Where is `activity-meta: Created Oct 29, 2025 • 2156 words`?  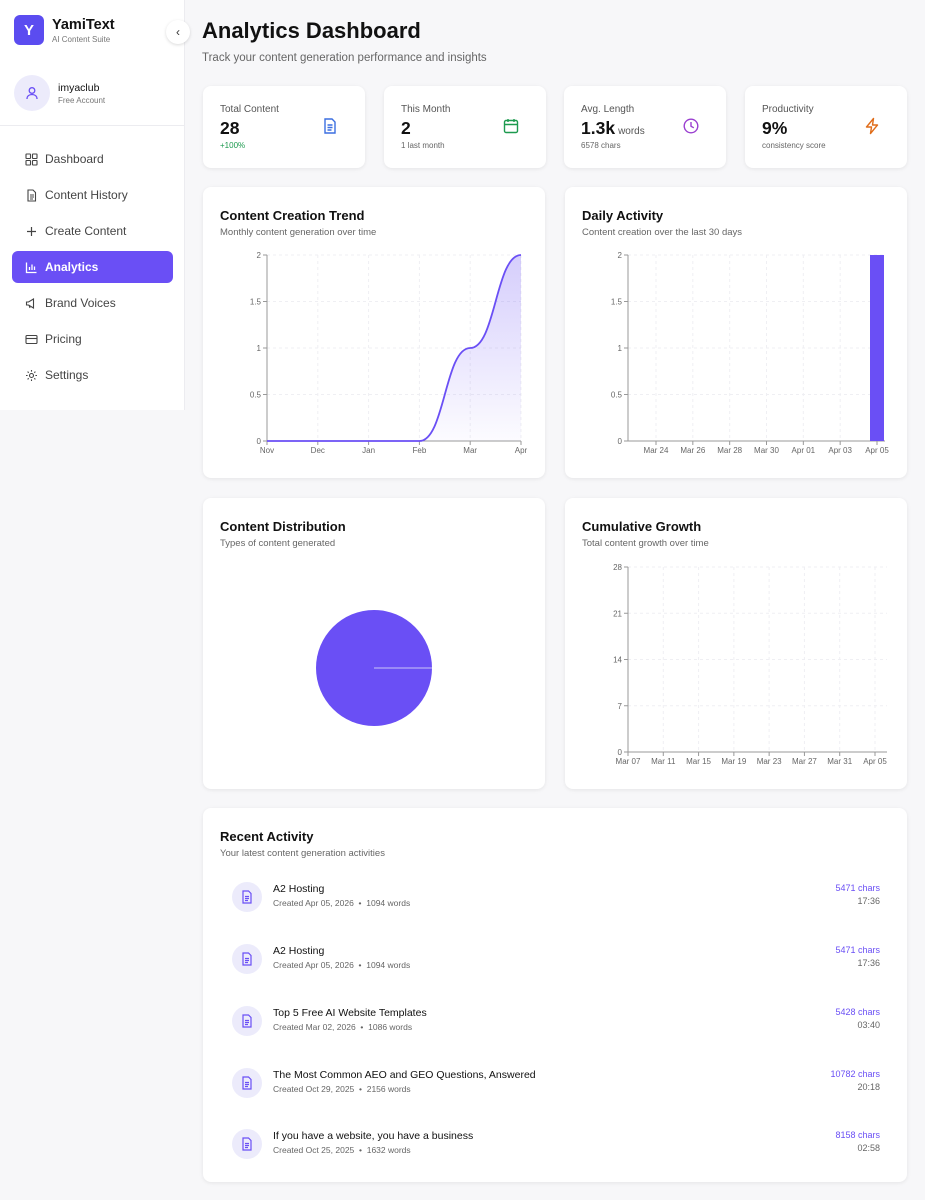 activity-meta: Created Oct 29, 2025 • 2156 words is located at coordinates (342, 1089).